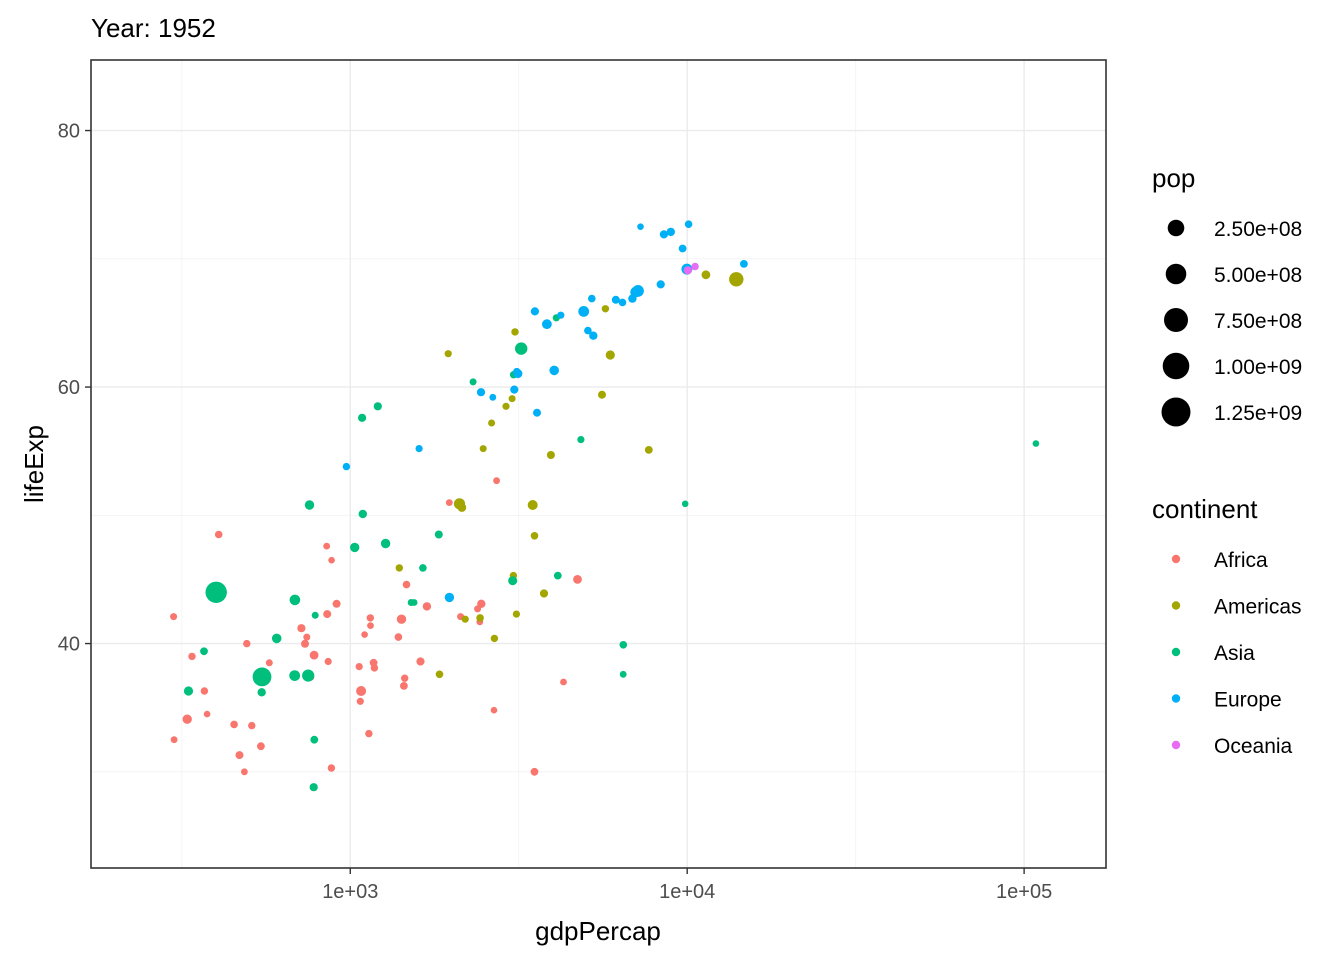  I want to click on continent-legend-label: Africa, so click(1241, 560).